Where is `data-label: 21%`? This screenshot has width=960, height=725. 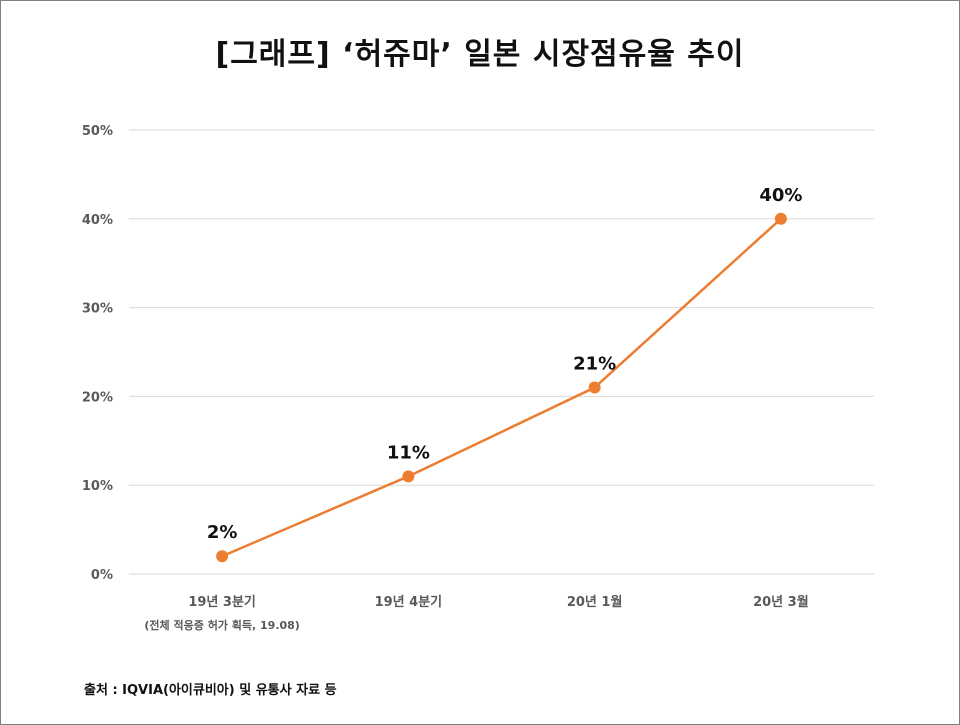
data-label: 21% is located at coordinates (594, 364).